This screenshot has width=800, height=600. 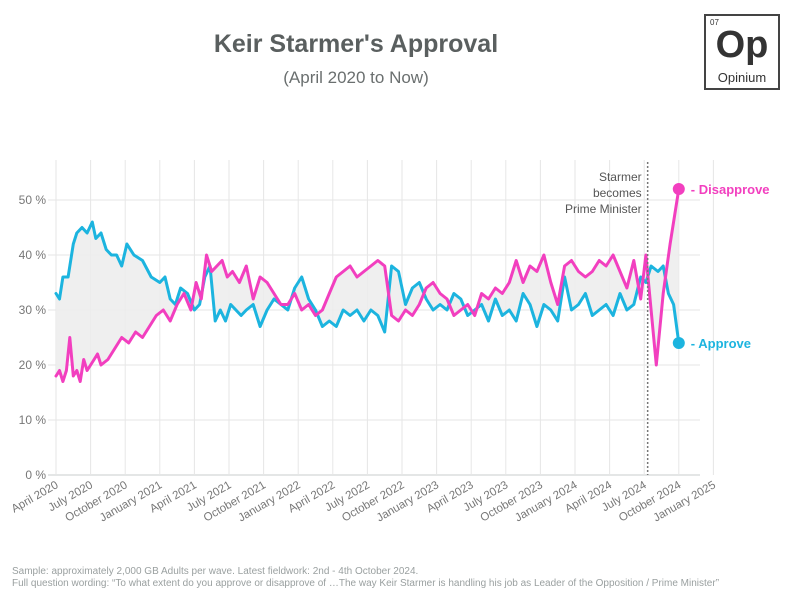 I want to click on logo-symbol: Op, so click(x=742, y=45).